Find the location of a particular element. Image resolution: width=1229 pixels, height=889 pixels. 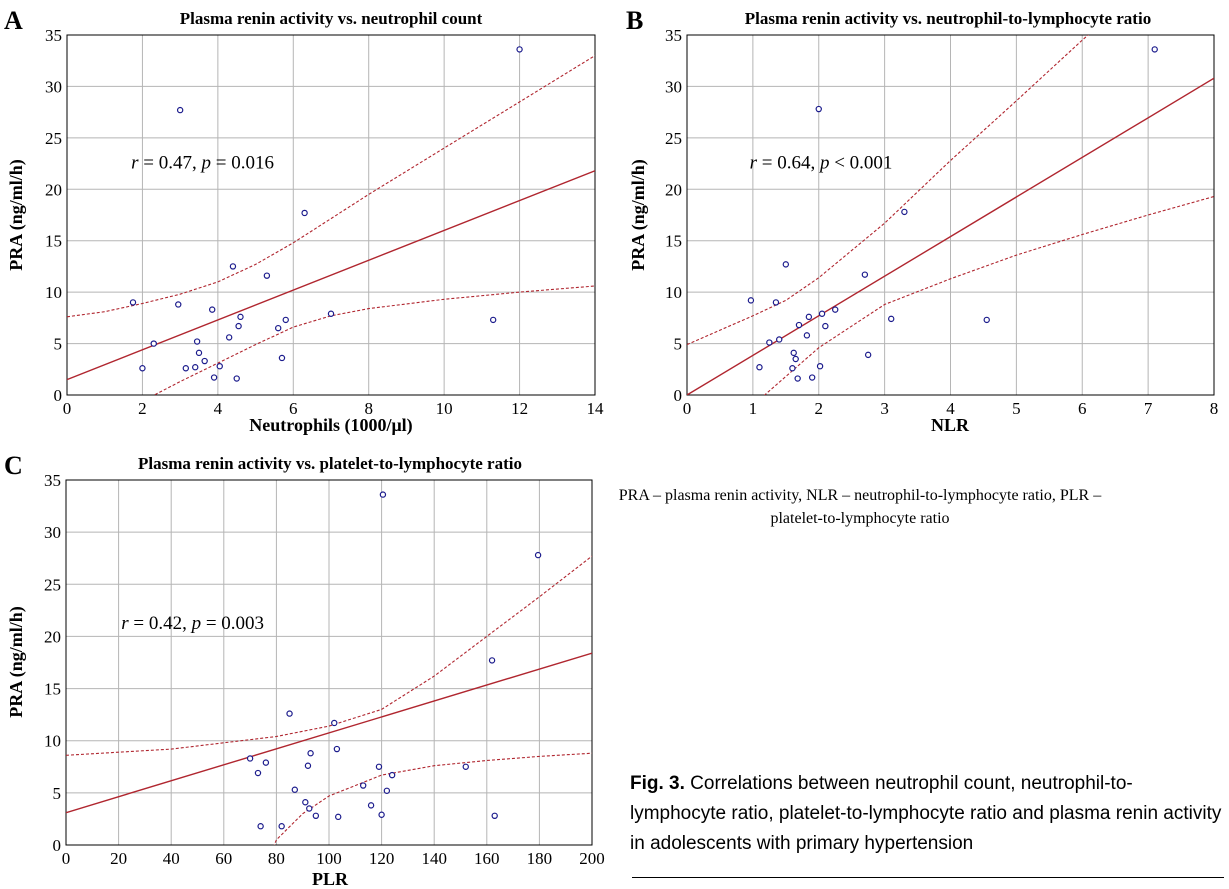

y-axis-label-b: PRA (ng/ml/h) is located at coordinates (638, 215).